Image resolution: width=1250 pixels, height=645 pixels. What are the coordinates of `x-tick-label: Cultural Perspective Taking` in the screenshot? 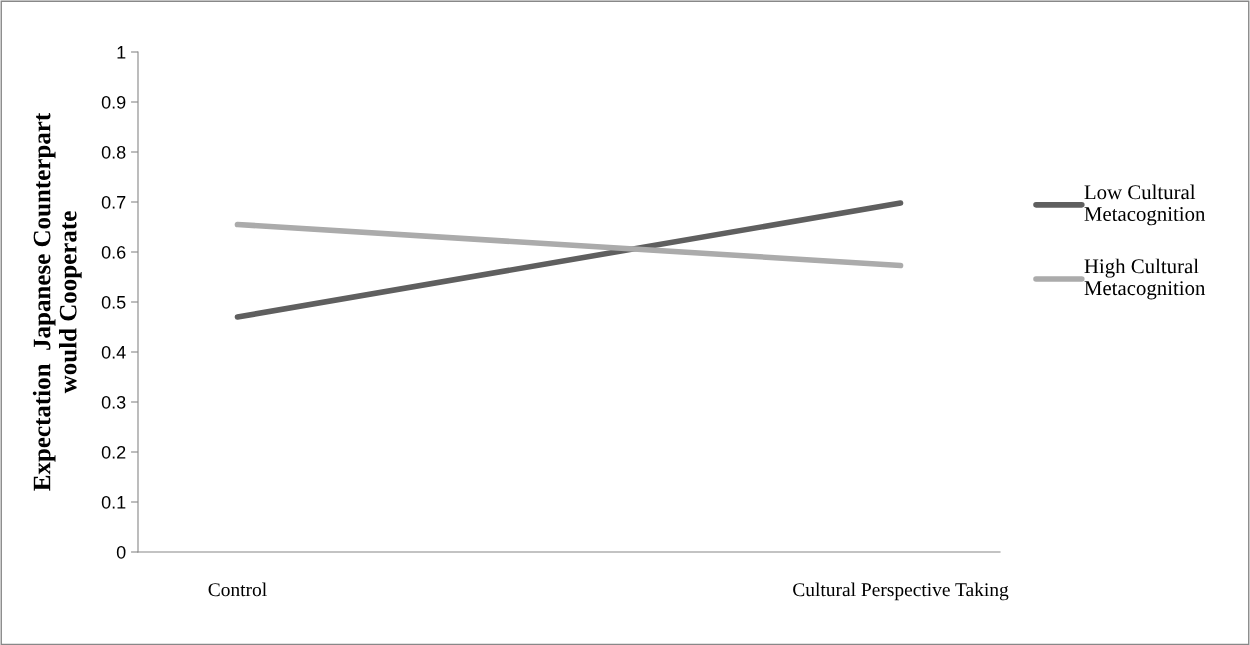 It's located at (901, 591).